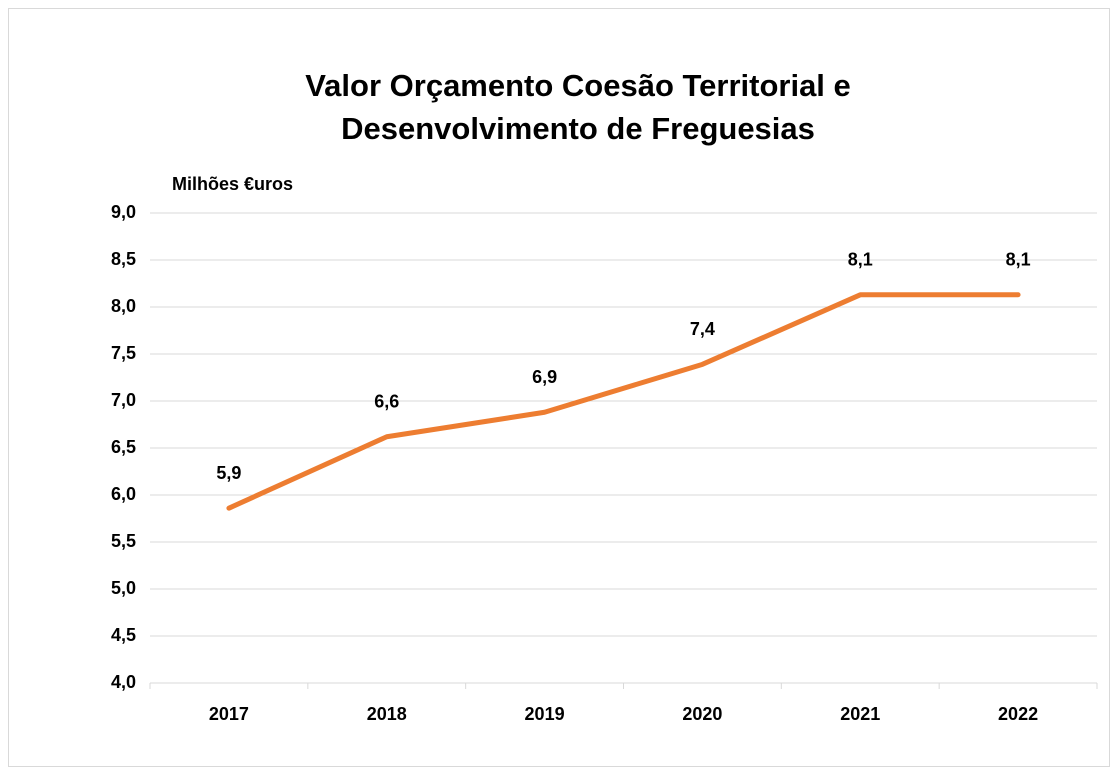 This screenshot has height=776, width=1119. What do you see at coordinates (545, 714) in the screenshot?
I see `x-tick-label: 2019` at bounding box center [545, 714].